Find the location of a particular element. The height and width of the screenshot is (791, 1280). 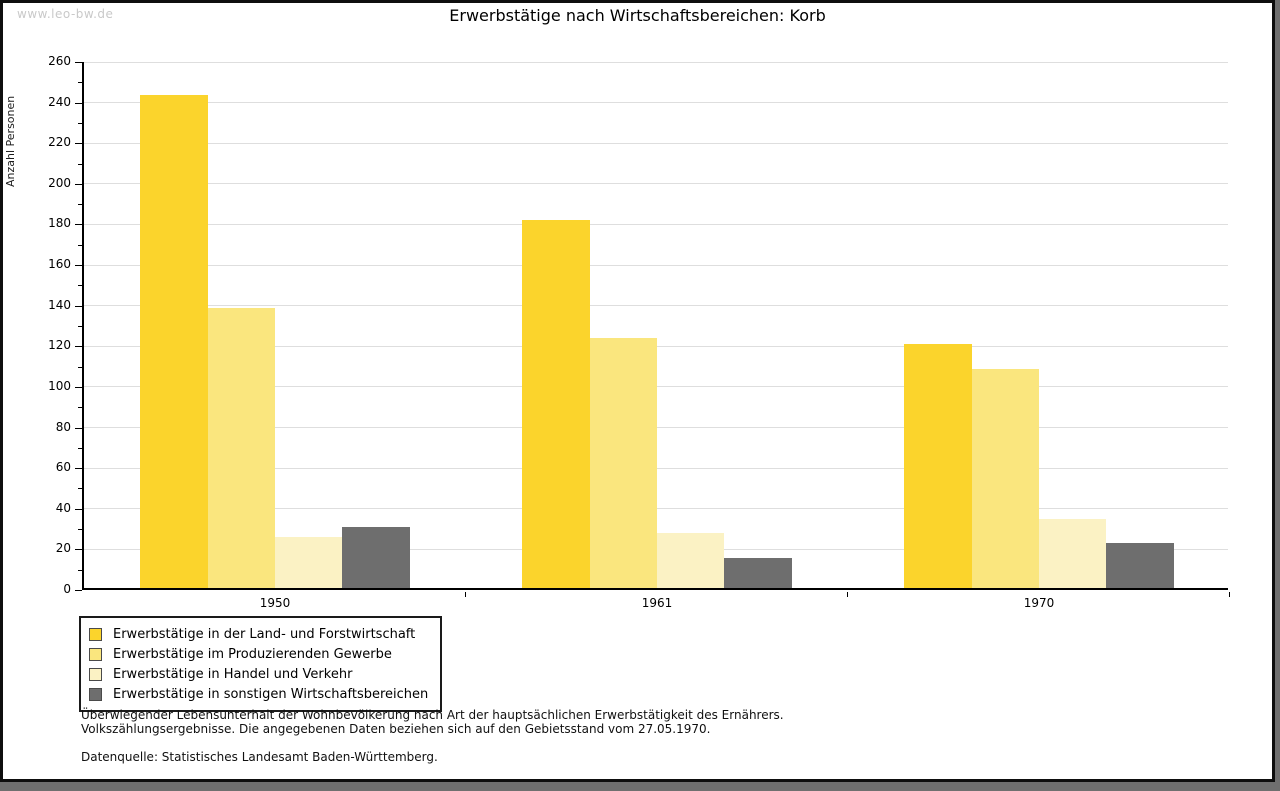

bar-1950-series1 is located at coordinates (174, 341).